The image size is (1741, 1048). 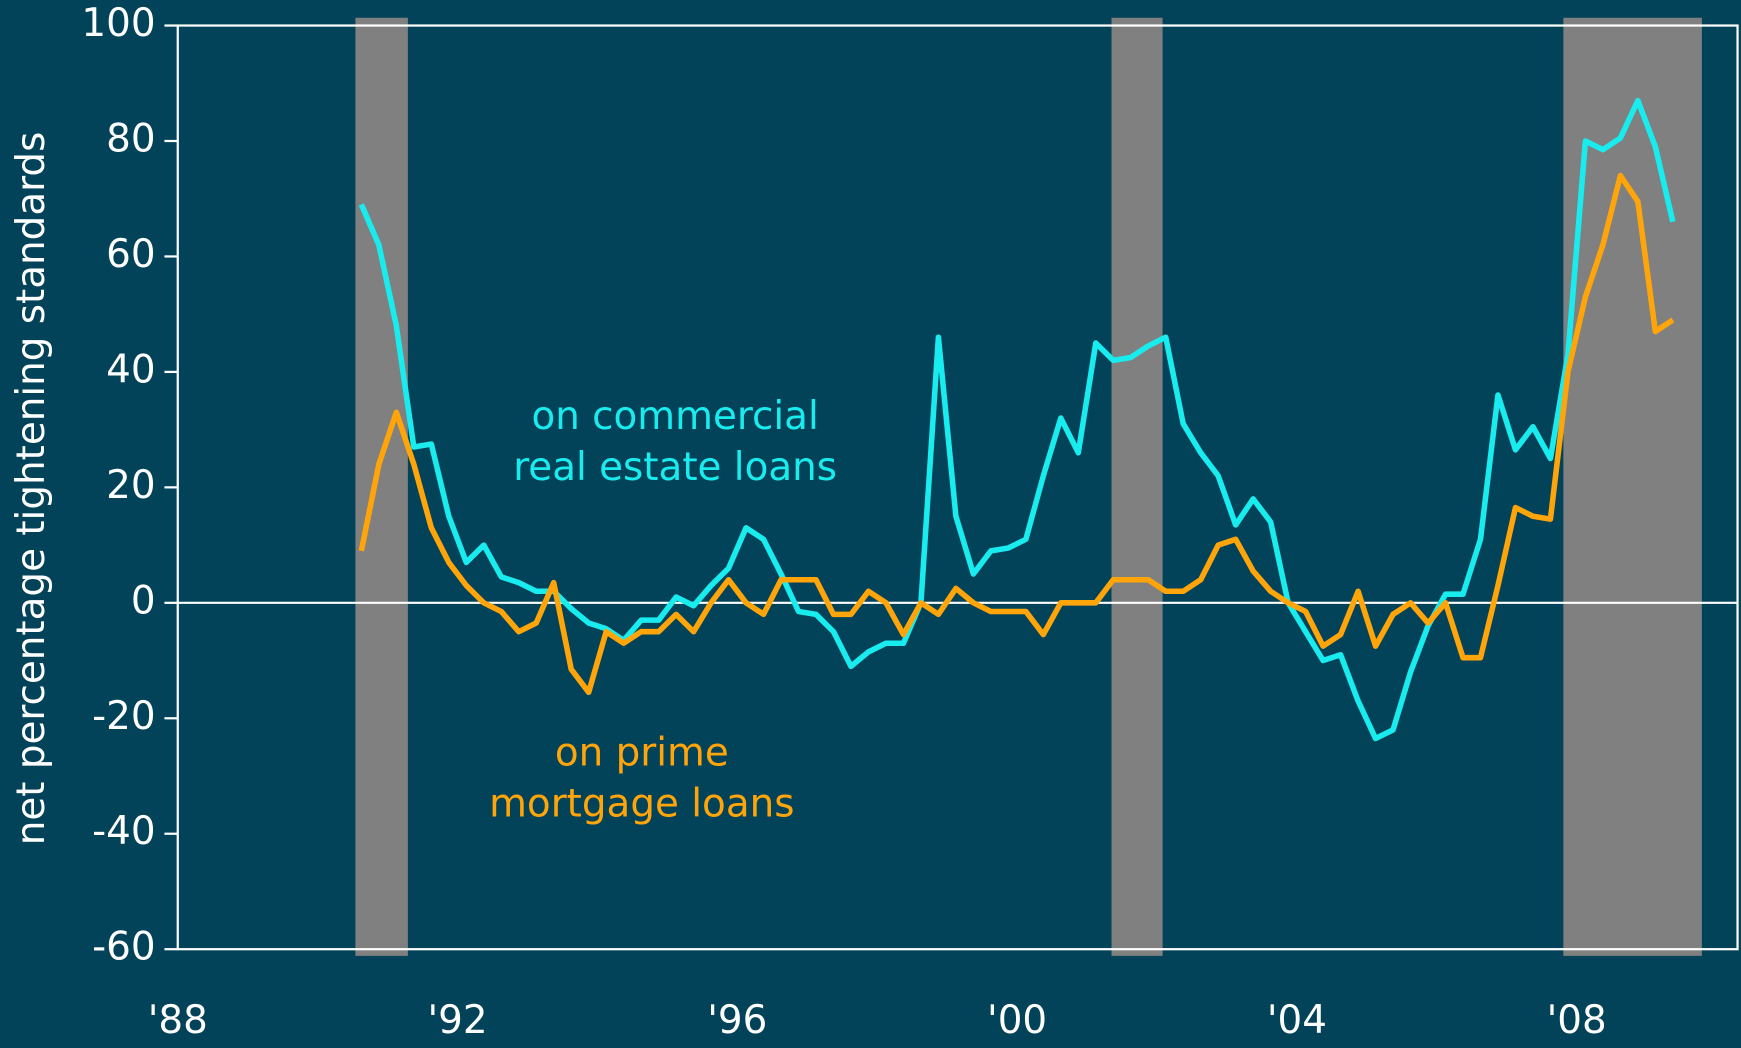 What do you see at coordinates (457, 1020) in the screenshot?
I see `x-tick-label: '92` at bounding box center [457, 1020].